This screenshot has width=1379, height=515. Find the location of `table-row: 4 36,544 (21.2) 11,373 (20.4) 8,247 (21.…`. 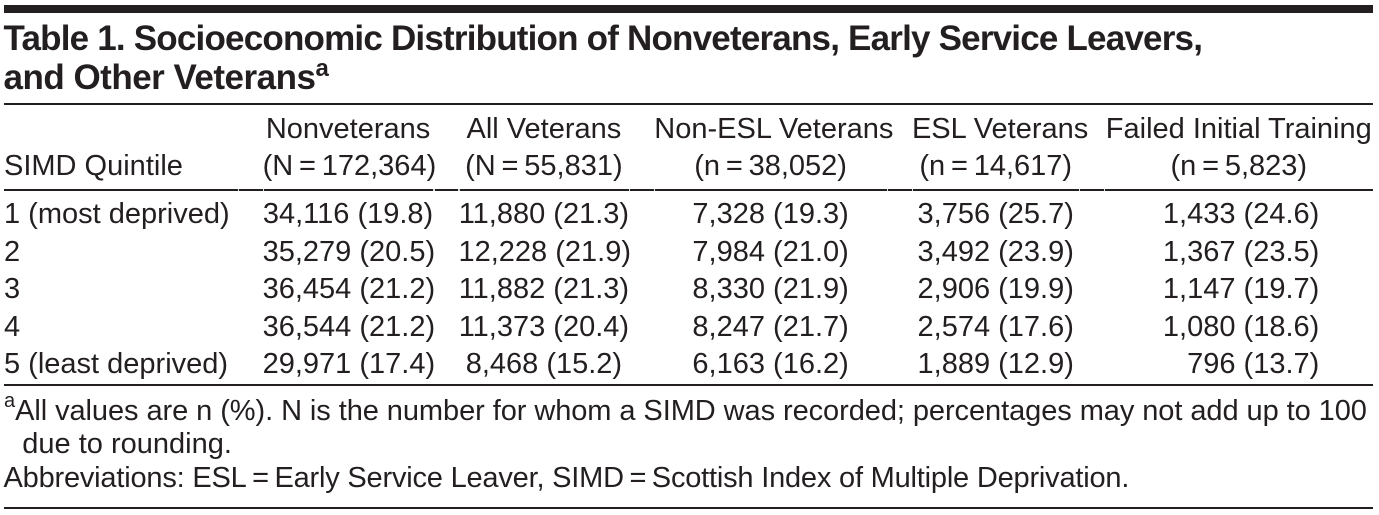

table-row: 4 36,544 (21.2) 11,373 (20.4) 8,247 (21.… is located at coordinates (688, 328).